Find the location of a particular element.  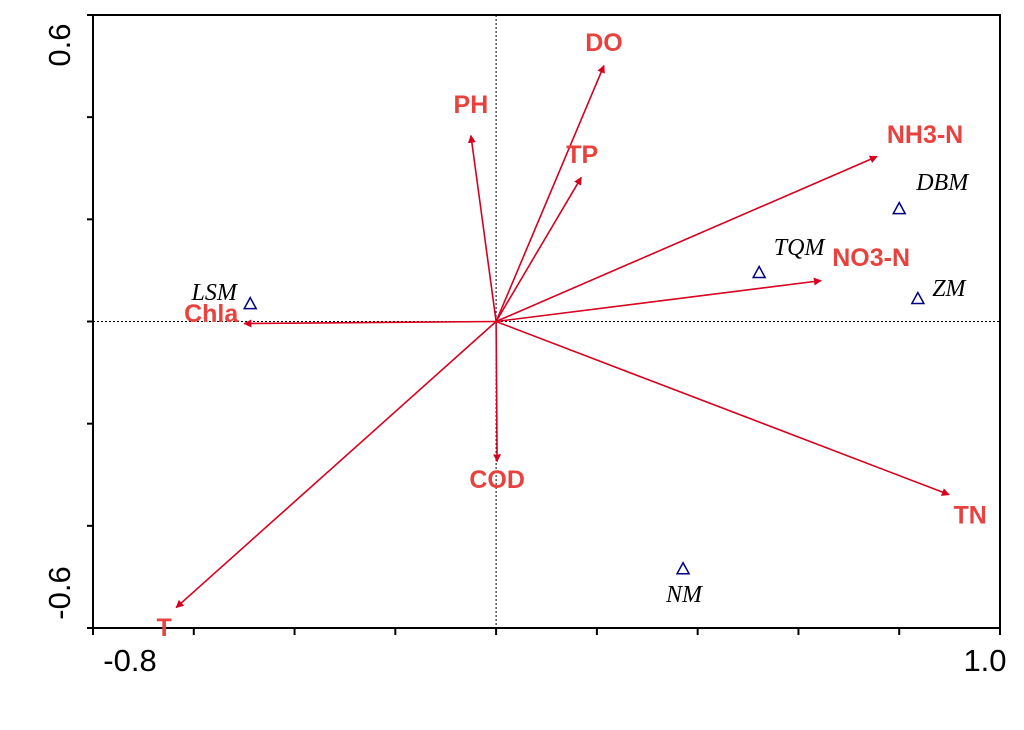

y-tick-label: 0.6 is located at coordinates (59, 44).